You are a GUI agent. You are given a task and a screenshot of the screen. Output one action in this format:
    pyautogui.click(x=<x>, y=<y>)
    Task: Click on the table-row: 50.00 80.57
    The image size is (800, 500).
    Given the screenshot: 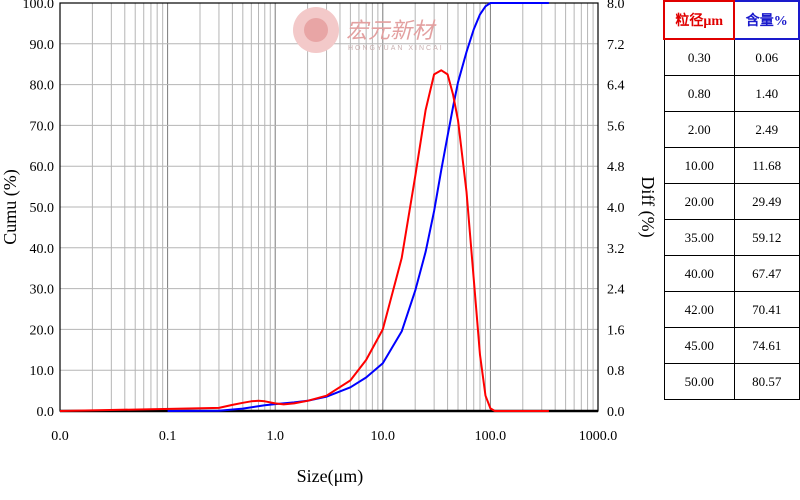 What is the action you would take?
    pyautogui.click(x=731, y=381)
    